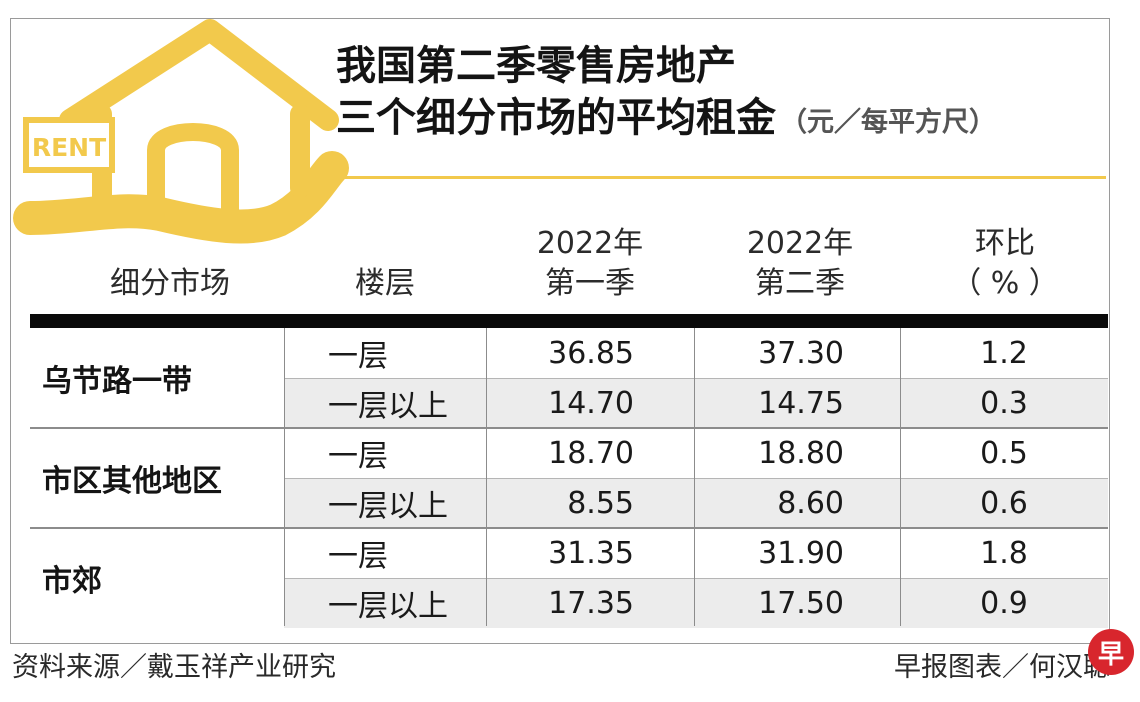 This screenshot has width=1140, height=702. What do you see at coordinates (1004, 503) in the screenshot?
I see `qoq-value: 0.6` at bounding box center [1004, 503].